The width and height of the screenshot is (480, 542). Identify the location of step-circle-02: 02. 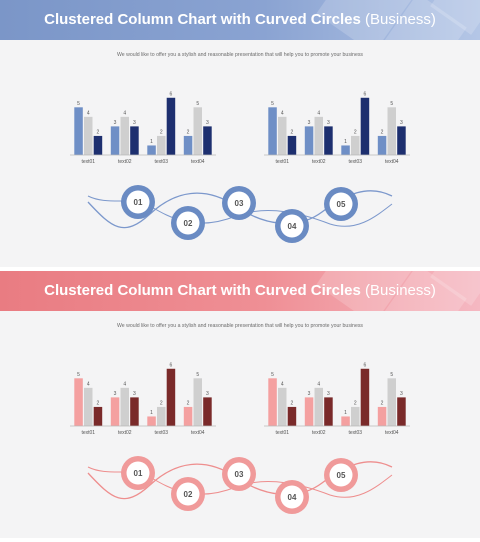
(188, 494).